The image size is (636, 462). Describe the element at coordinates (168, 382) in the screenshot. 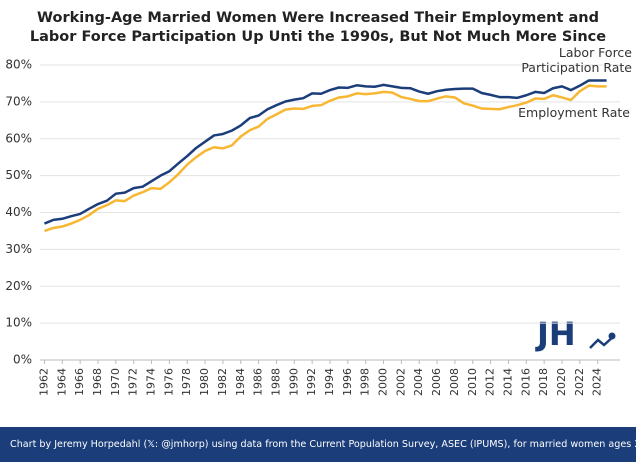

I see `x-tick-label: 1976` at that location.